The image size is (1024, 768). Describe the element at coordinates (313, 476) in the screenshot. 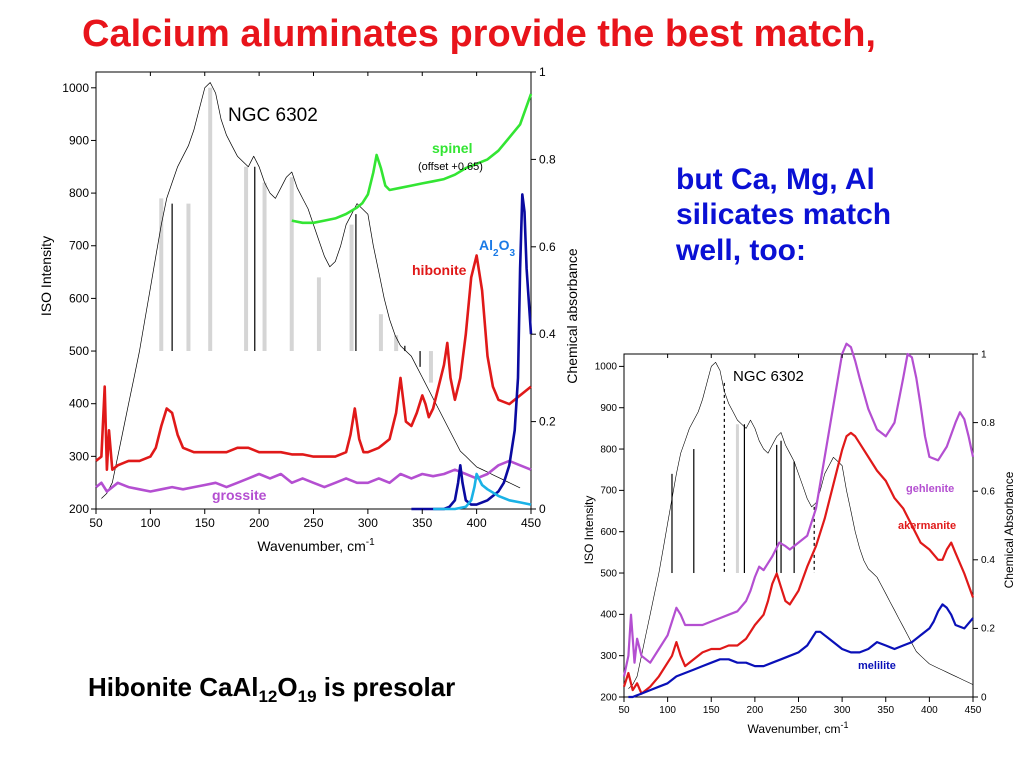

I see `grossite-series-line` at that location.